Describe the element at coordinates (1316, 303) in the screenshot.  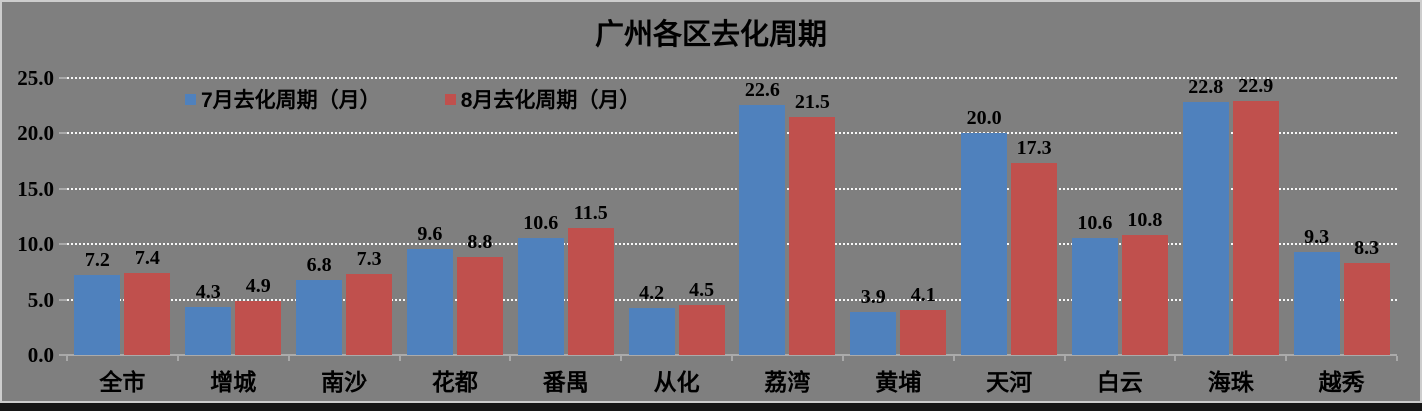
I see `bar-july-越秀` at that location.